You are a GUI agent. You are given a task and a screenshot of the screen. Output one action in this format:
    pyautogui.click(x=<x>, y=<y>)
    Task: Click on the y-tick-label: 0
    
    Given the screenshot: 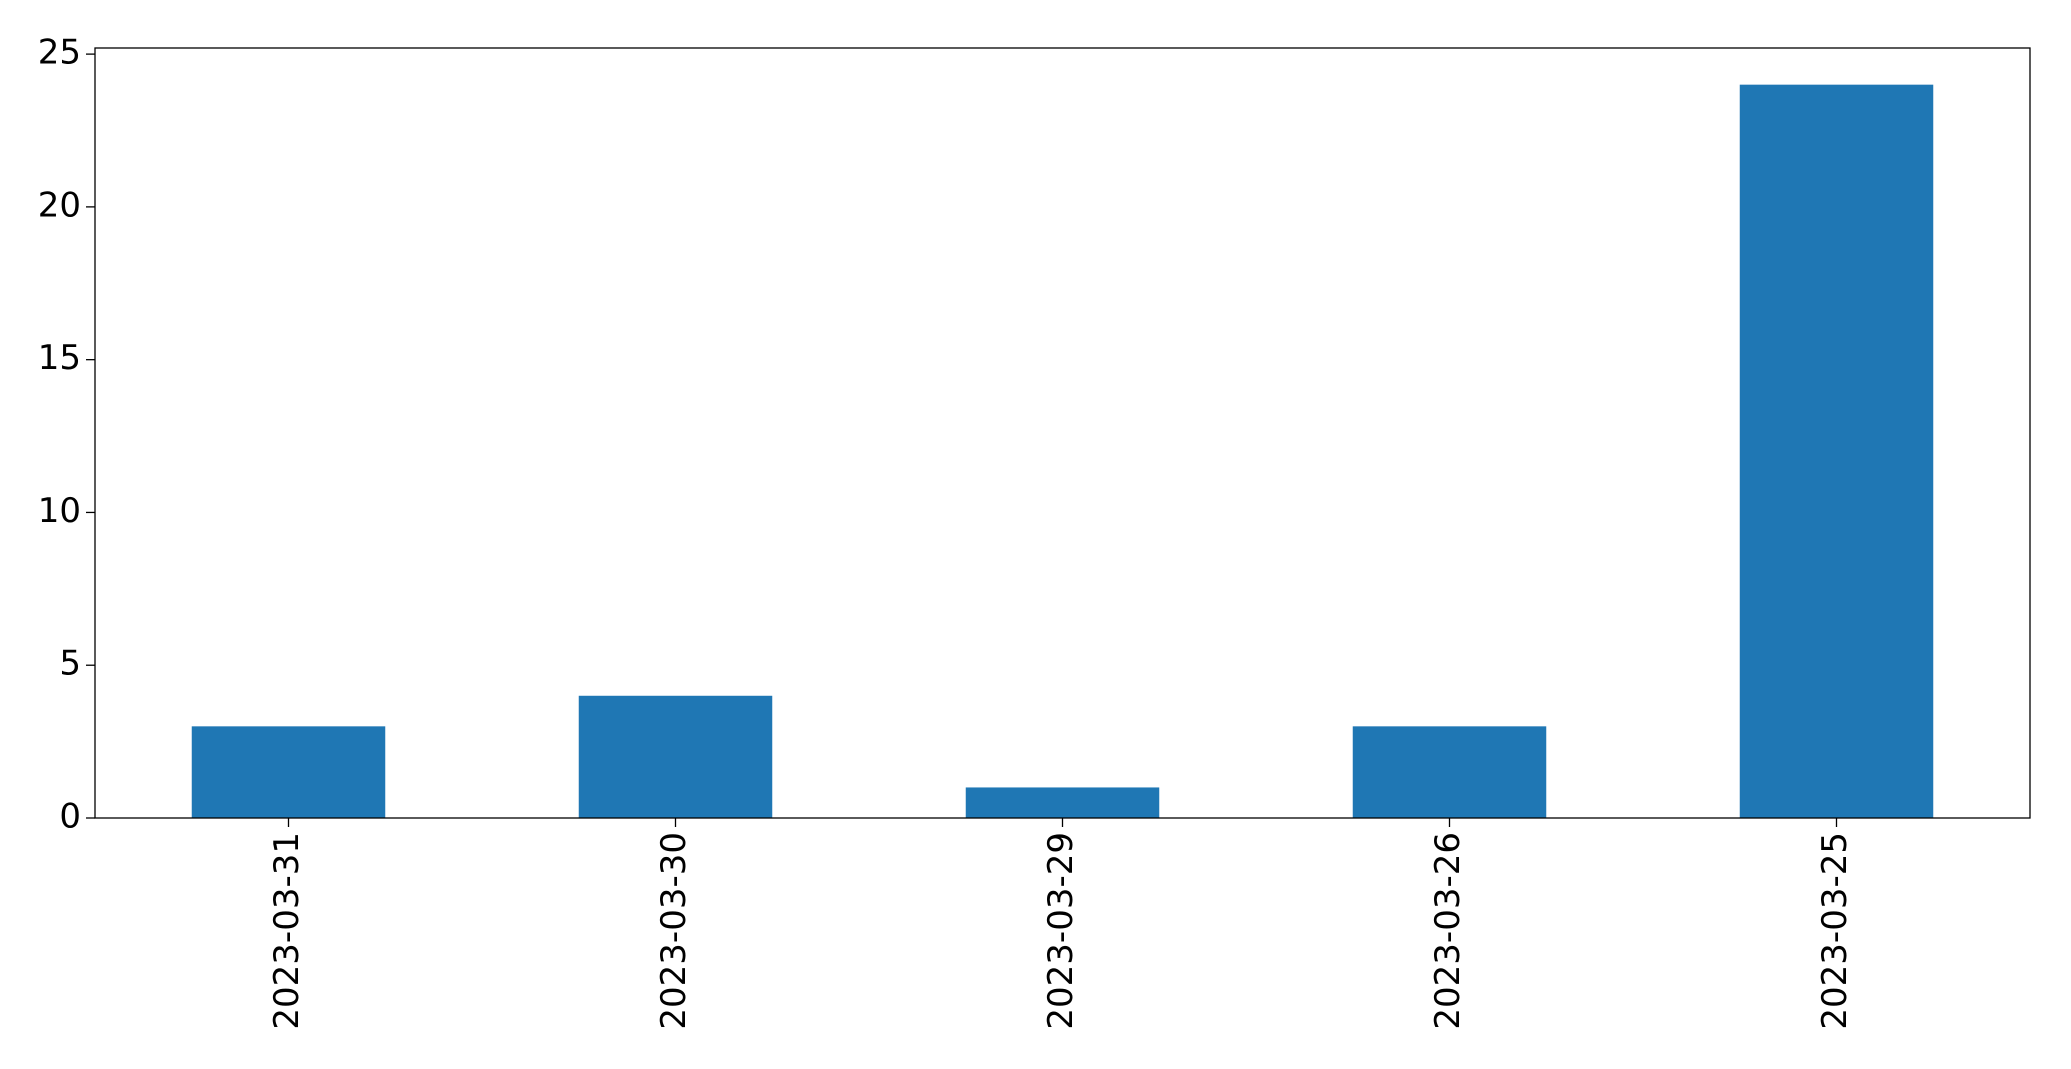 What is the action you would take?
    pyautogui.click(x=70, y=817)
    